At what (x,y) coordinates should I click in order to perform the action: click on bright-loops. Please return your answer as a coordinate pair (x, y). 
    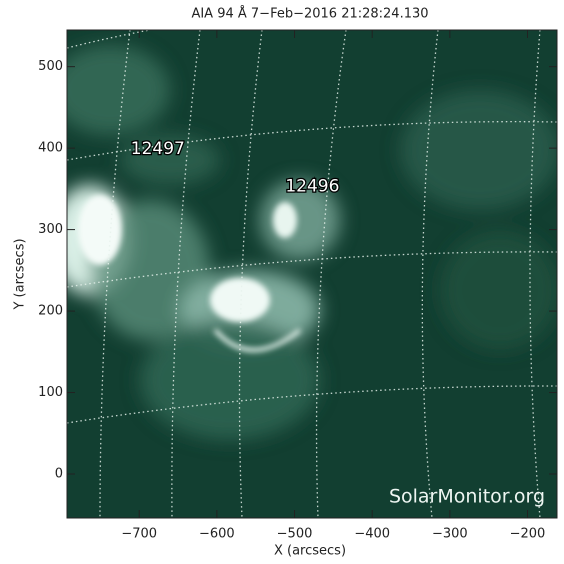
    Looking at the image, I should click on (190, 273).